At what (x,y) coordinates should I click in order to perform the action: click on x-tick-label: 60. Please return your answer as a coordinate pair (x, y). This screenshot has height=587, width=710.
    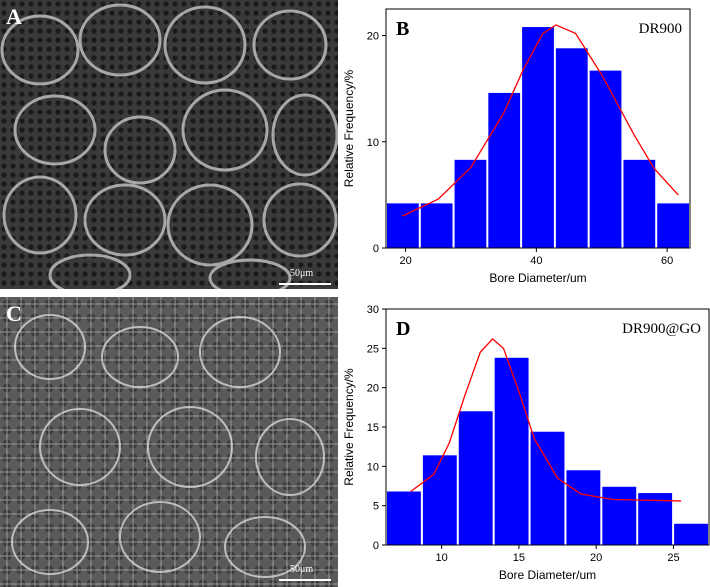
    Looking at the image, I should click on (667, 261).